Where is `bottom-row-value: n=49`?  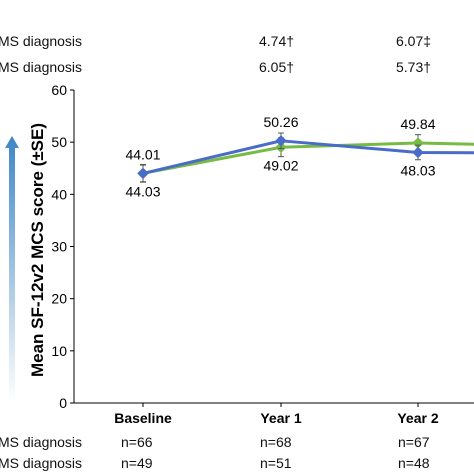 bottom-row-value: n=49 is located at coordinates (137, 463).